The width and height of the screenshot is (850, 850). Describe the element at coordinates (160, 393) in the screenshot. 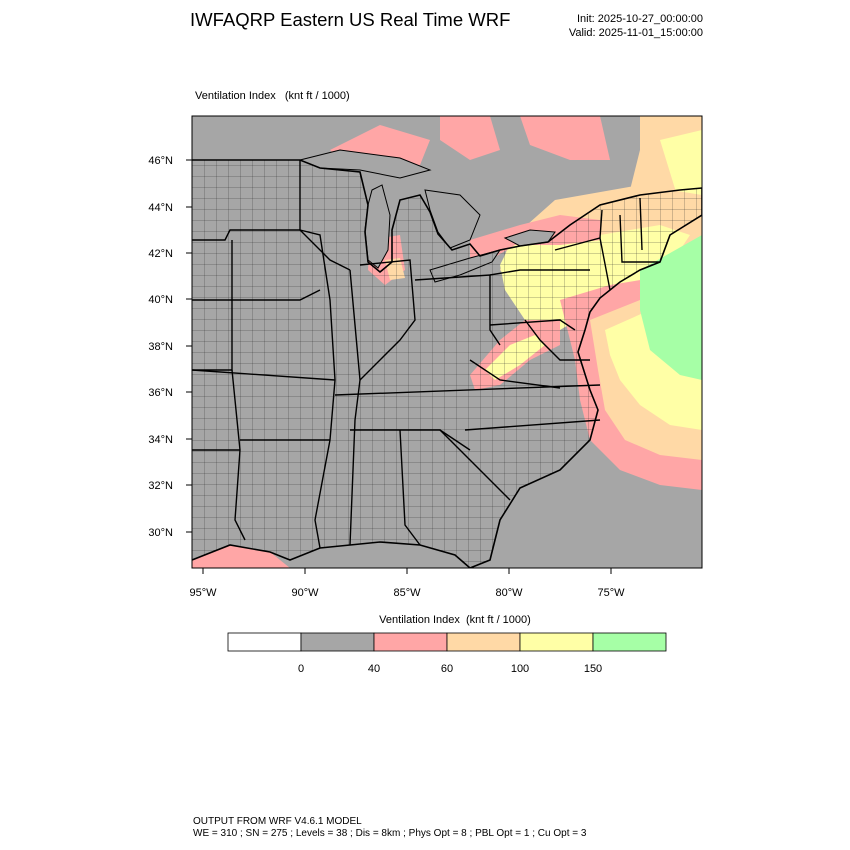

I see `lat-label: 36°N` at that location.